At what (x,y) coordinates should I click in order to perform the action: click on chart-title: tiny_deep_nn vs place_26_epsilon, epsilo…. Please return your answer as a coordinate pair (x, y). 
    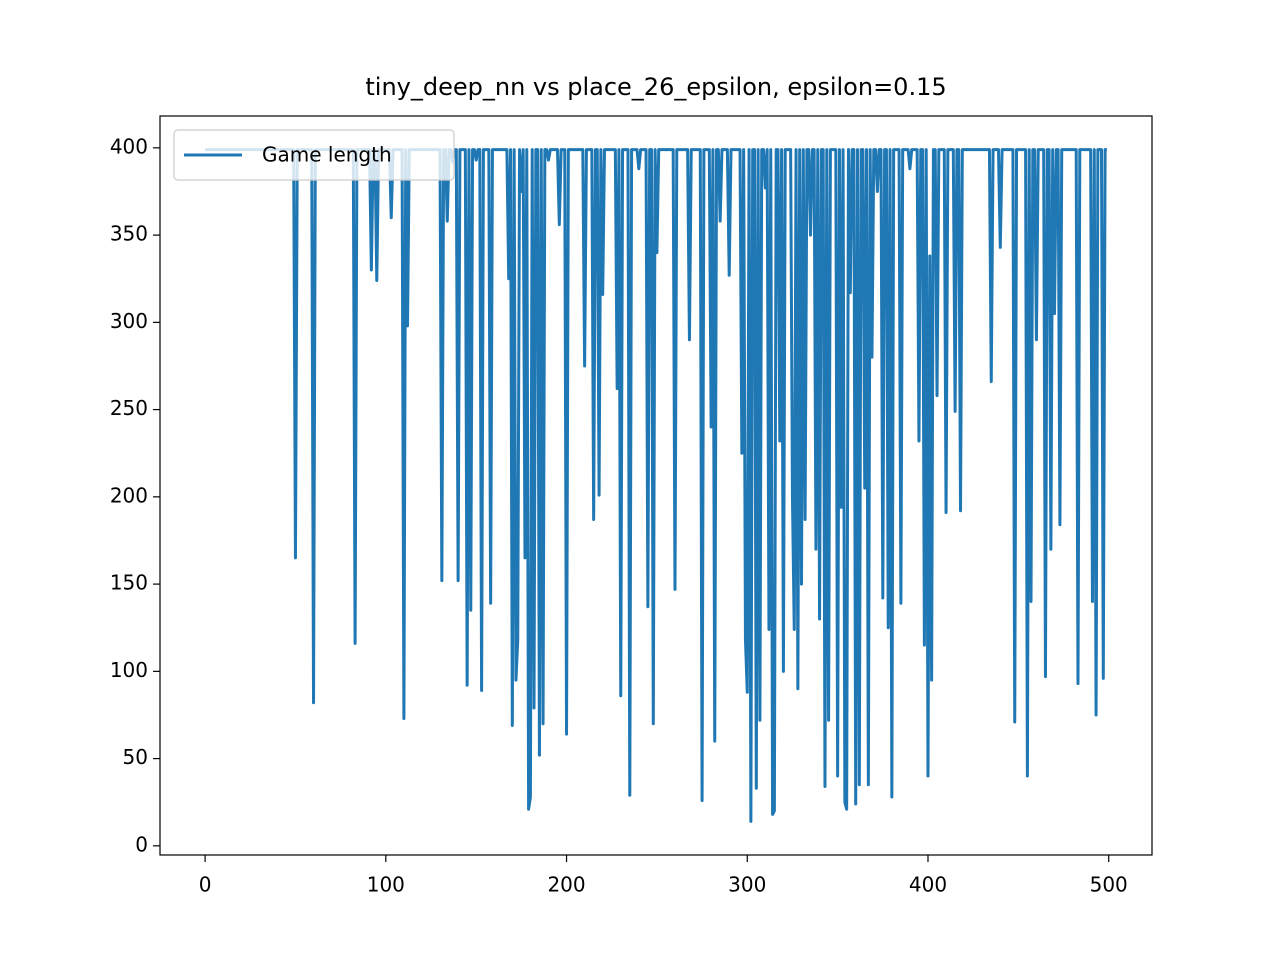
    Looking at the image, I should click on (655, 87).